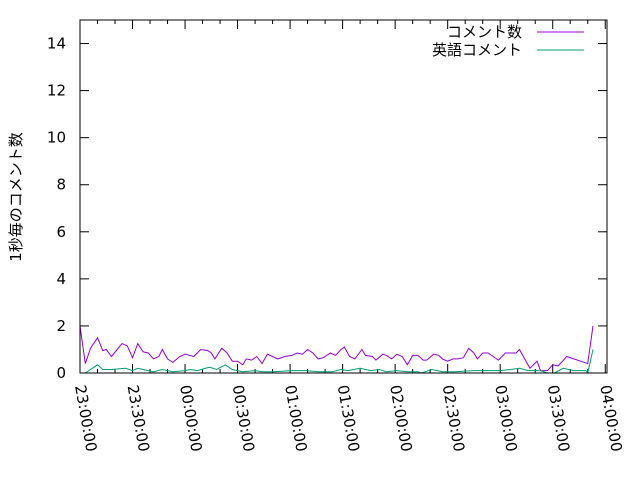 Image resolution: width=640 pixels, height=480 pixels. I want to click on y-tick-label: 4, so click(61, 279).